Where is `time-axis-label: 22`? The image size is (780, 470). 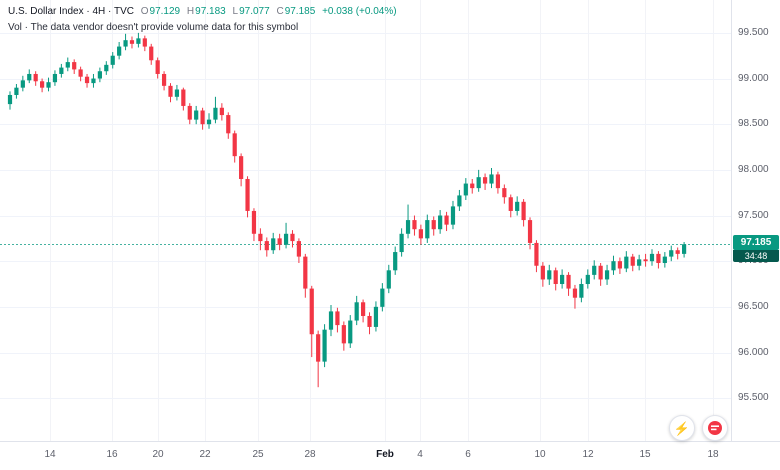
time-axis-label: 22 is located at coordinates (205, 454).